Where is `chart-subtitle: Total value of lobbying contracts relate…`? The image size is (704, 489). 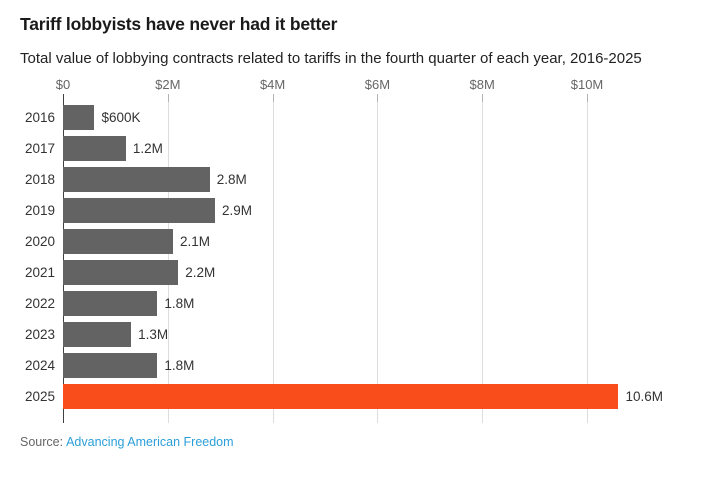
chart-subtitle: Total value of lobbying contracts relate… is located at coordinates (331, 58).